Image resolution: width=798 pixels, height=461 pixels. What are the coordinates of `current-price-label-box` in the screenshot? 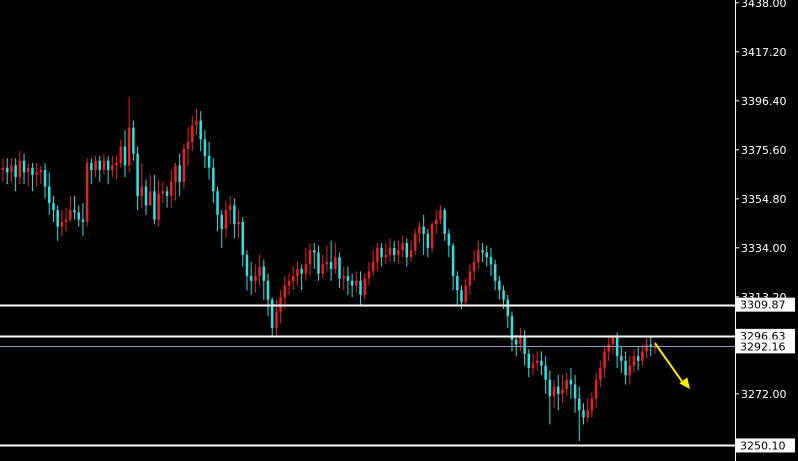 It's located at (765, 346).